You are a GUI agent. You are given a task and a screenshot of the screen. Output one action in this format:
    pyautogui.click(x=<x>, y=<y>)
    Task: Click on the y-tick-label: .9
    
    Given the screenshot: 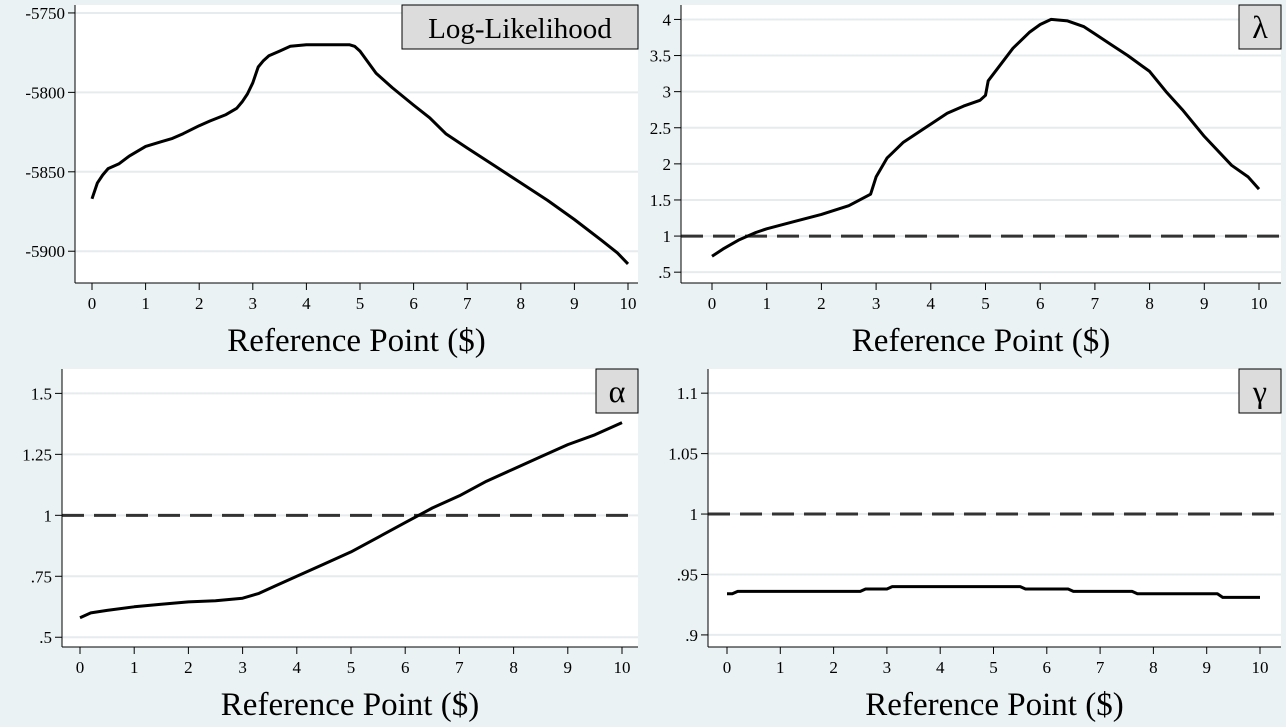 What is the action you would take?
    pyautogui.click(x=691, y=635)
    